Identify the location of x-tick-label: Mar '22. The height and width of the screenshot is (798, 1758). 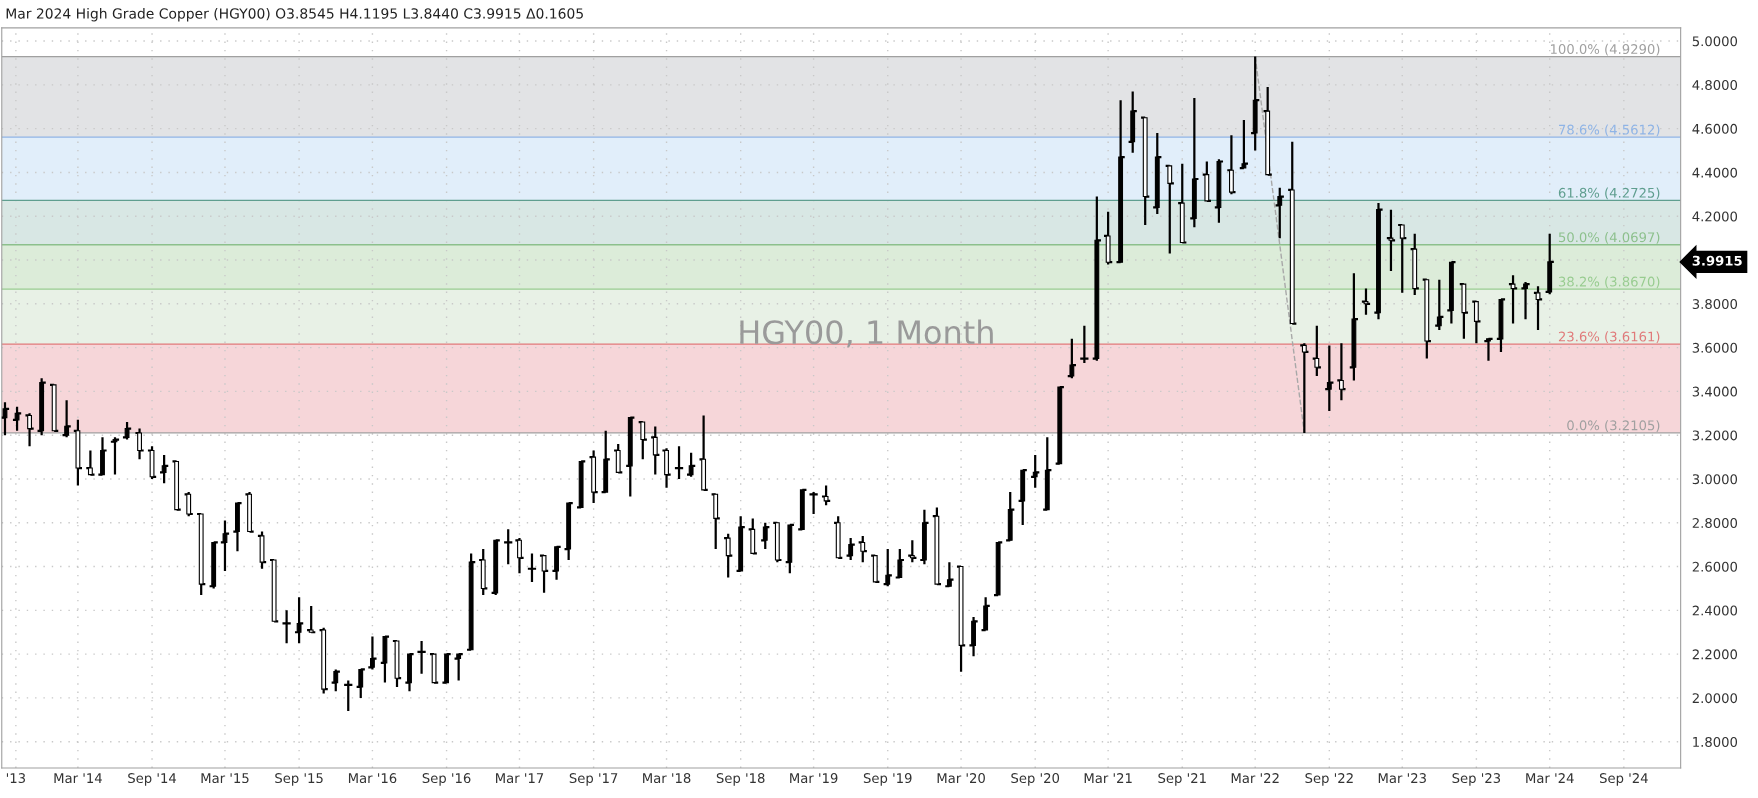
(1255, 778).